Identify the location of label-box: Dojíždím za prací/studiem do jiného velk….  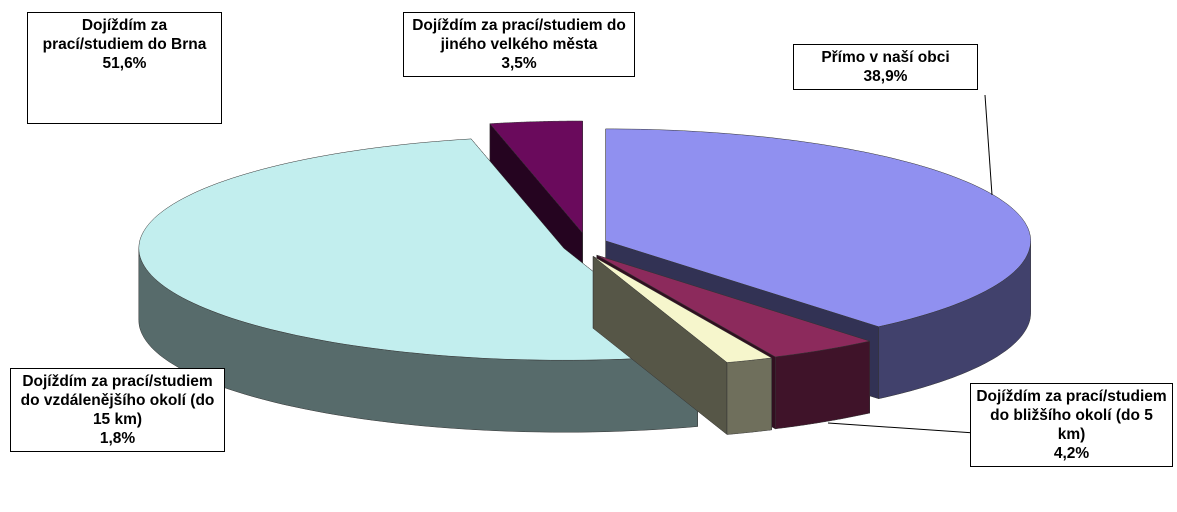
(519, 44).